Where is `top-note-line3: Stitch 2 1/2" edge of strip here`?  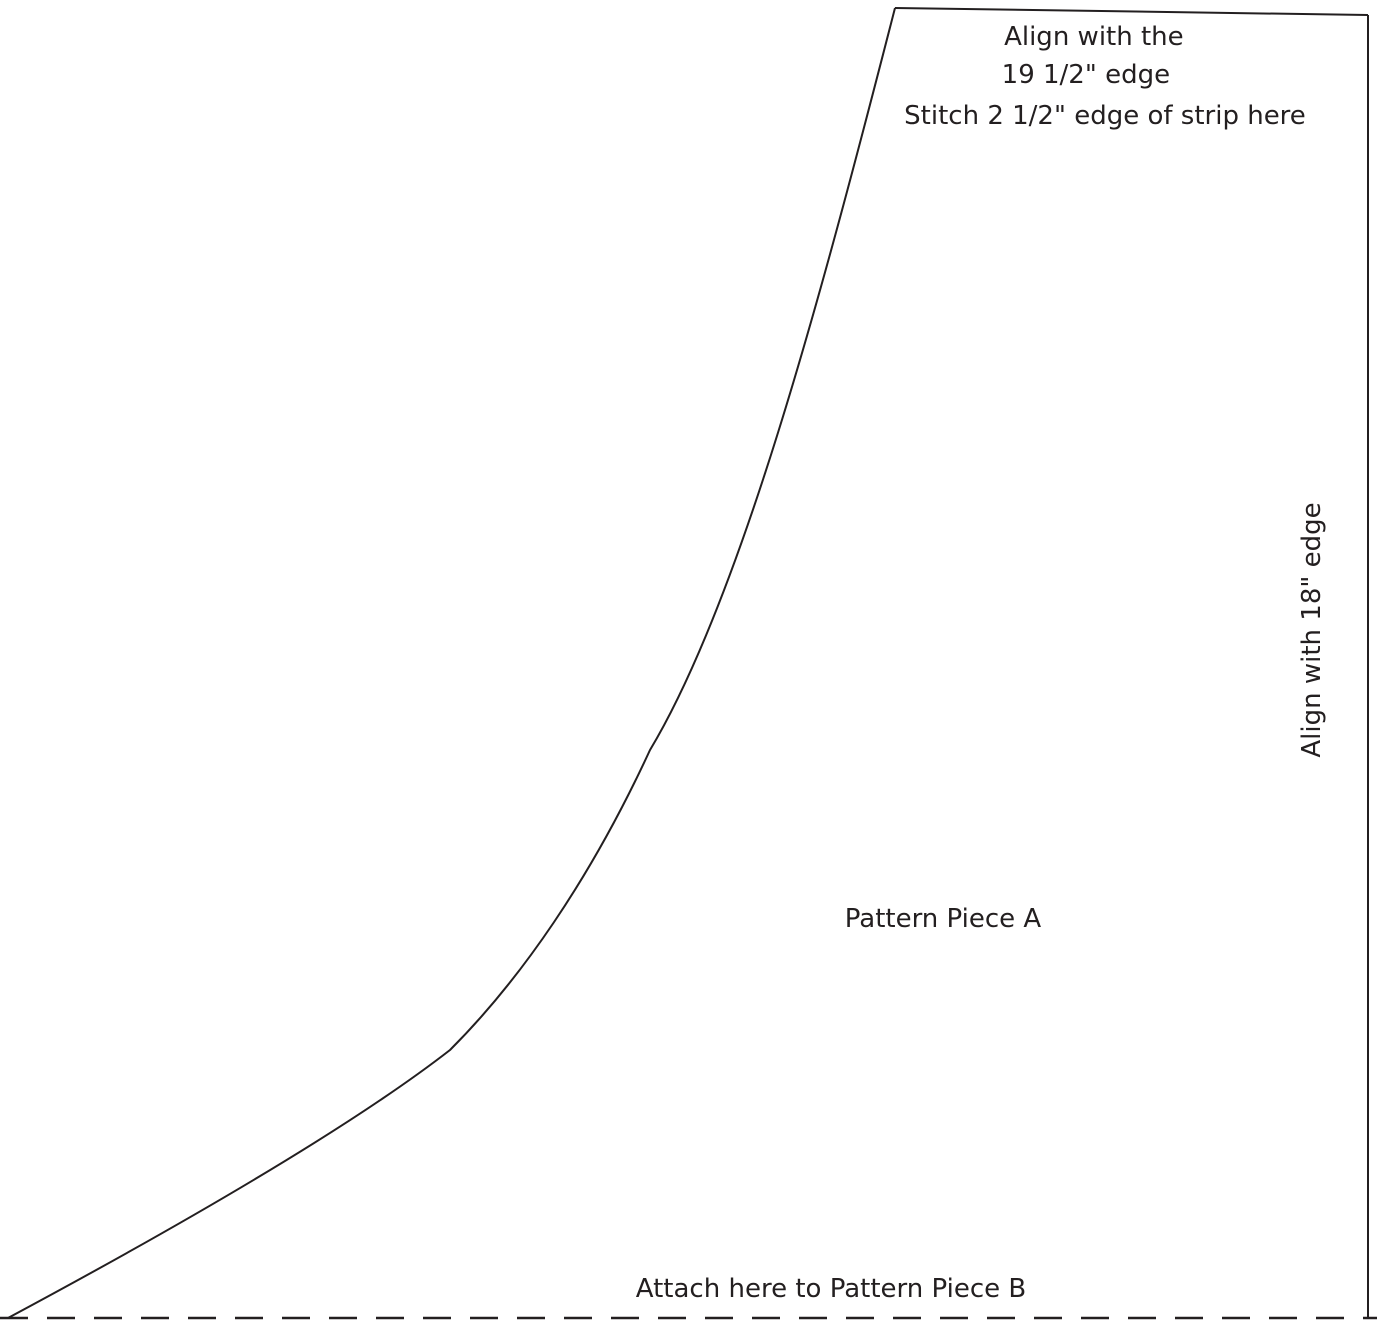 top-note-line3: Stitch 2 1/2" edge of strip here is located at coordinates (1105, 116).